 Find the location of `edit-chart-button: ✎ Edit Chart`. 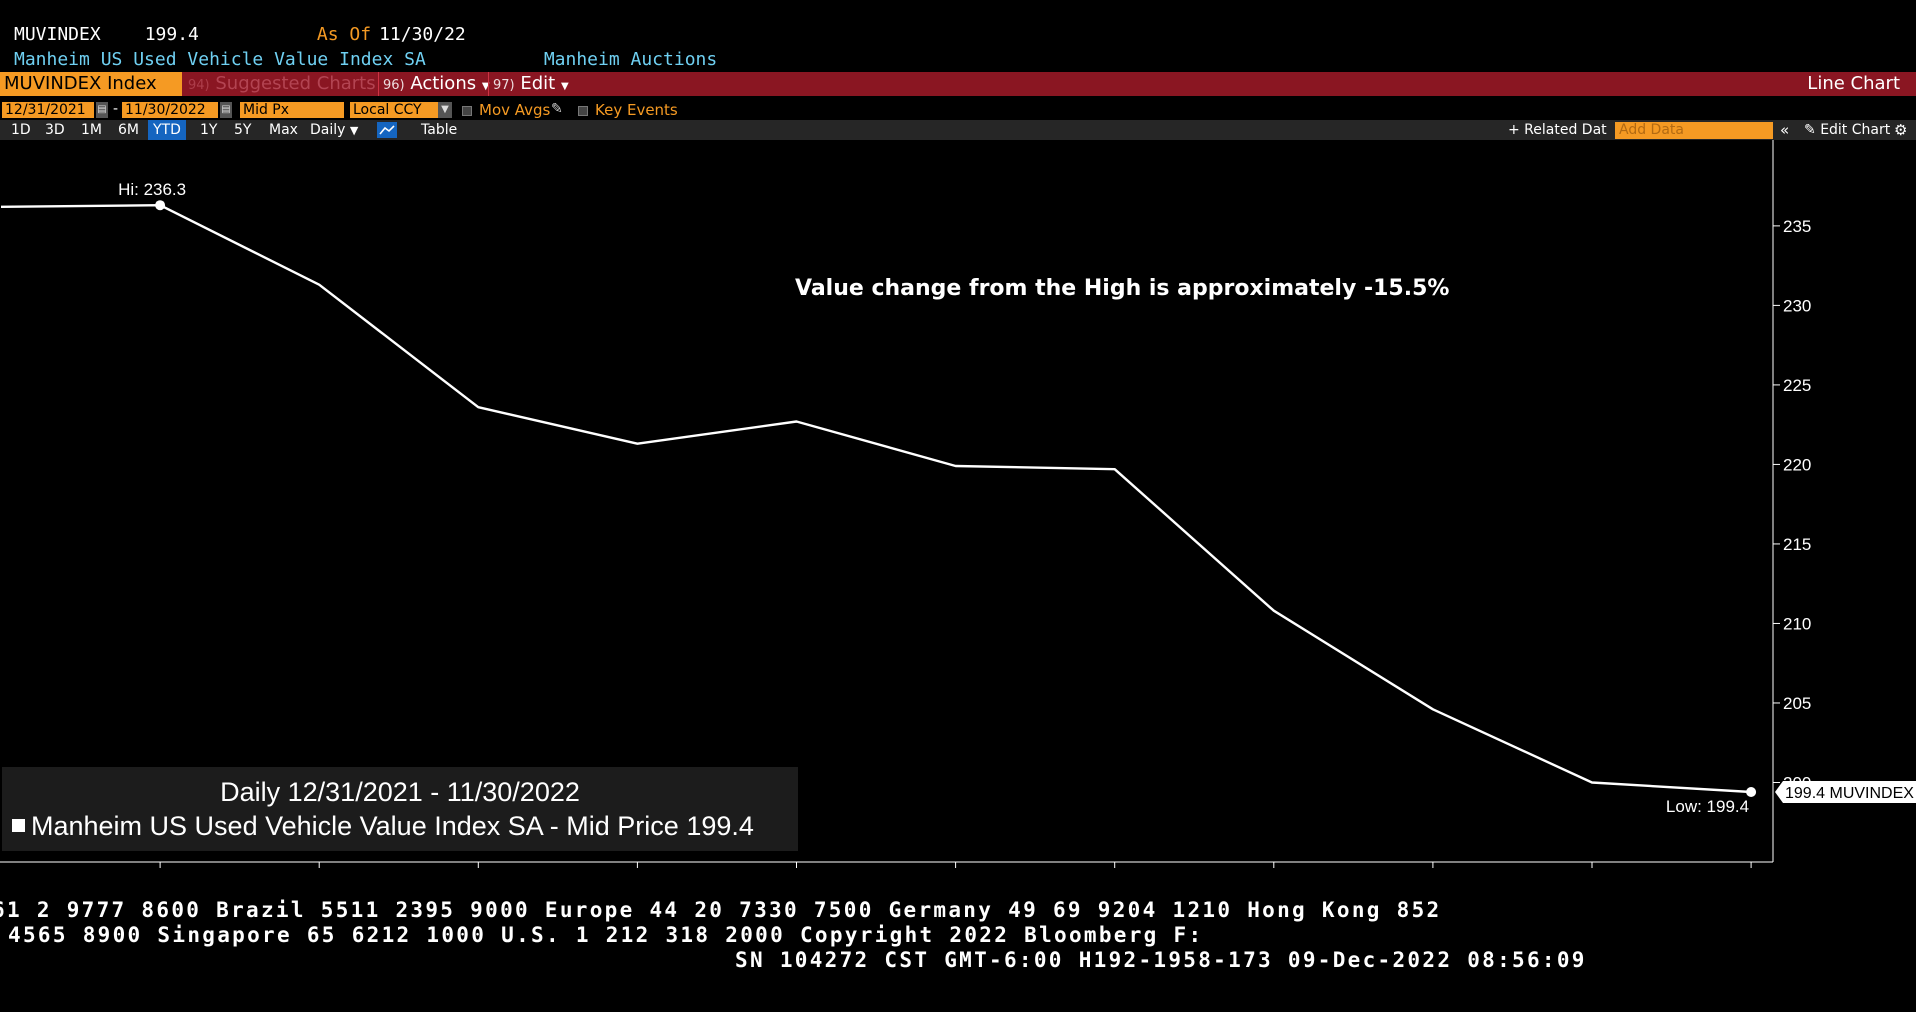

edit-chart-button: ✎ Edit Chart is located at coordinates (1847, 130).